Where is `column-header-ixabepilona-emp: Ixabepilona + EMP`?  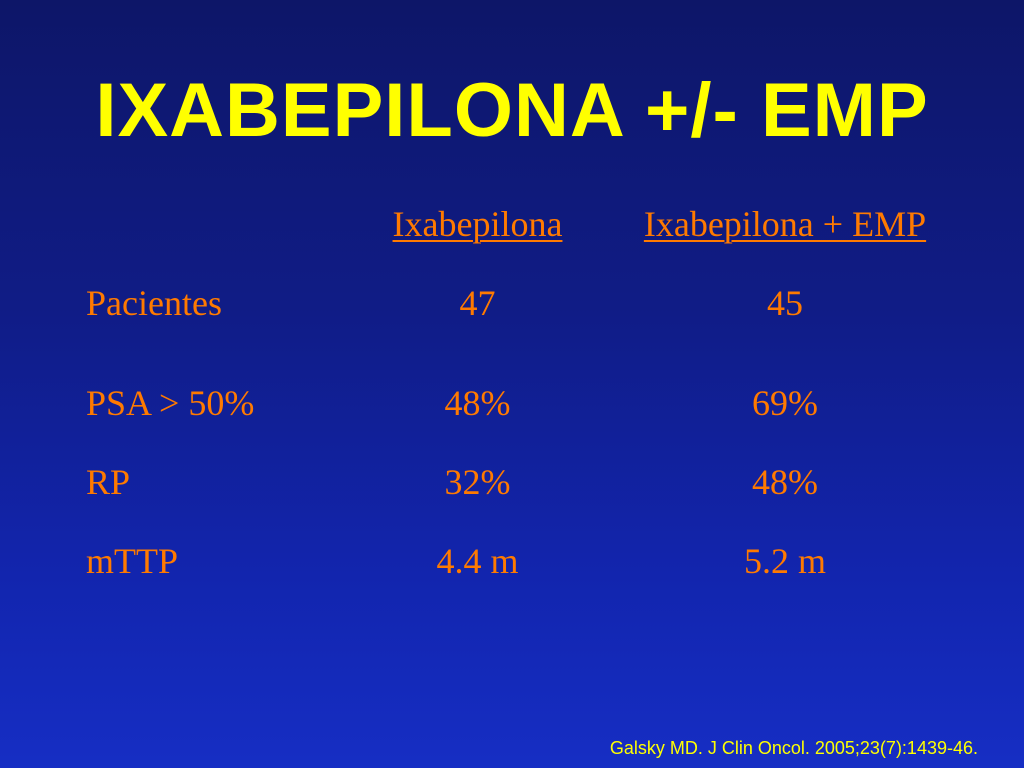
column-header-ixabepilona-emp: Ixabepilona + EMP is located at coordinates (785, 224).